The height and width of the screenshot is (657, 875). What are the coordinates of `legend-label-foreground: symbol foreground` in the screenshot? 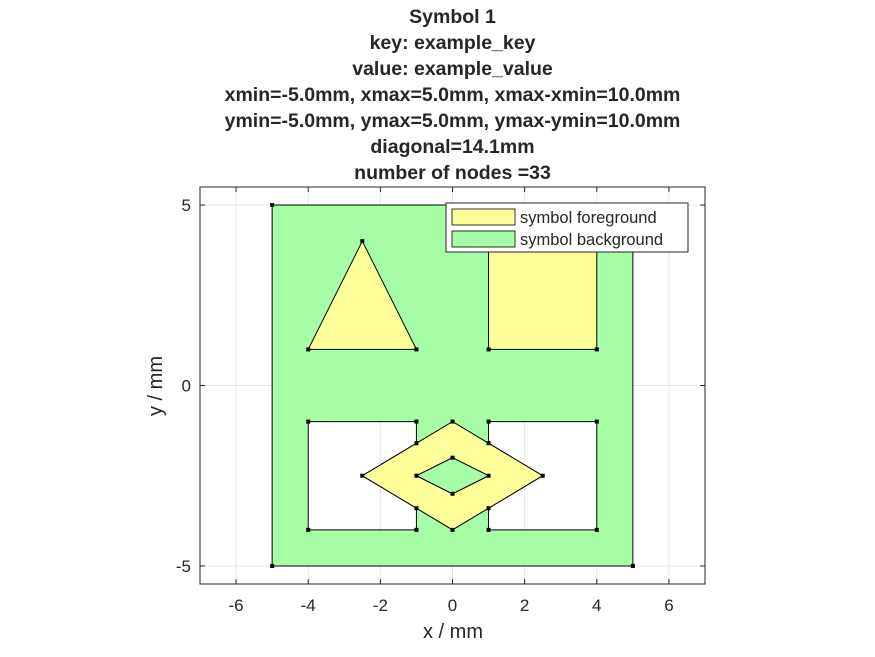 It's located at (588, 218).